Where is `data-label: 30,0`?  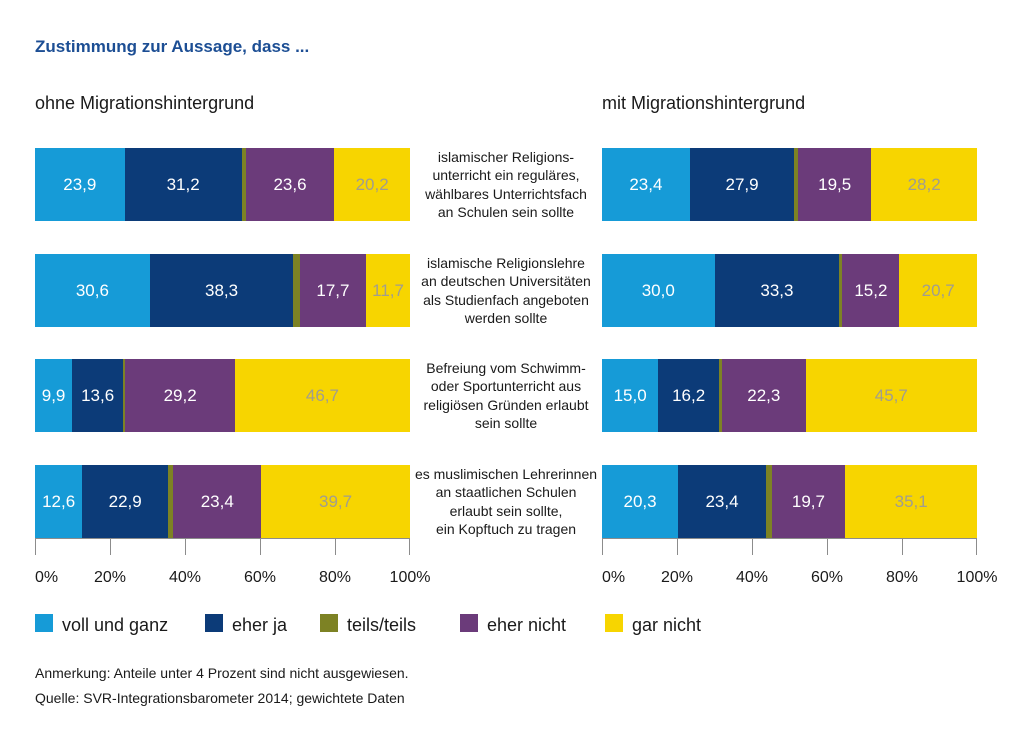 data-label: 30,0 is located at coordinates (658, 290).